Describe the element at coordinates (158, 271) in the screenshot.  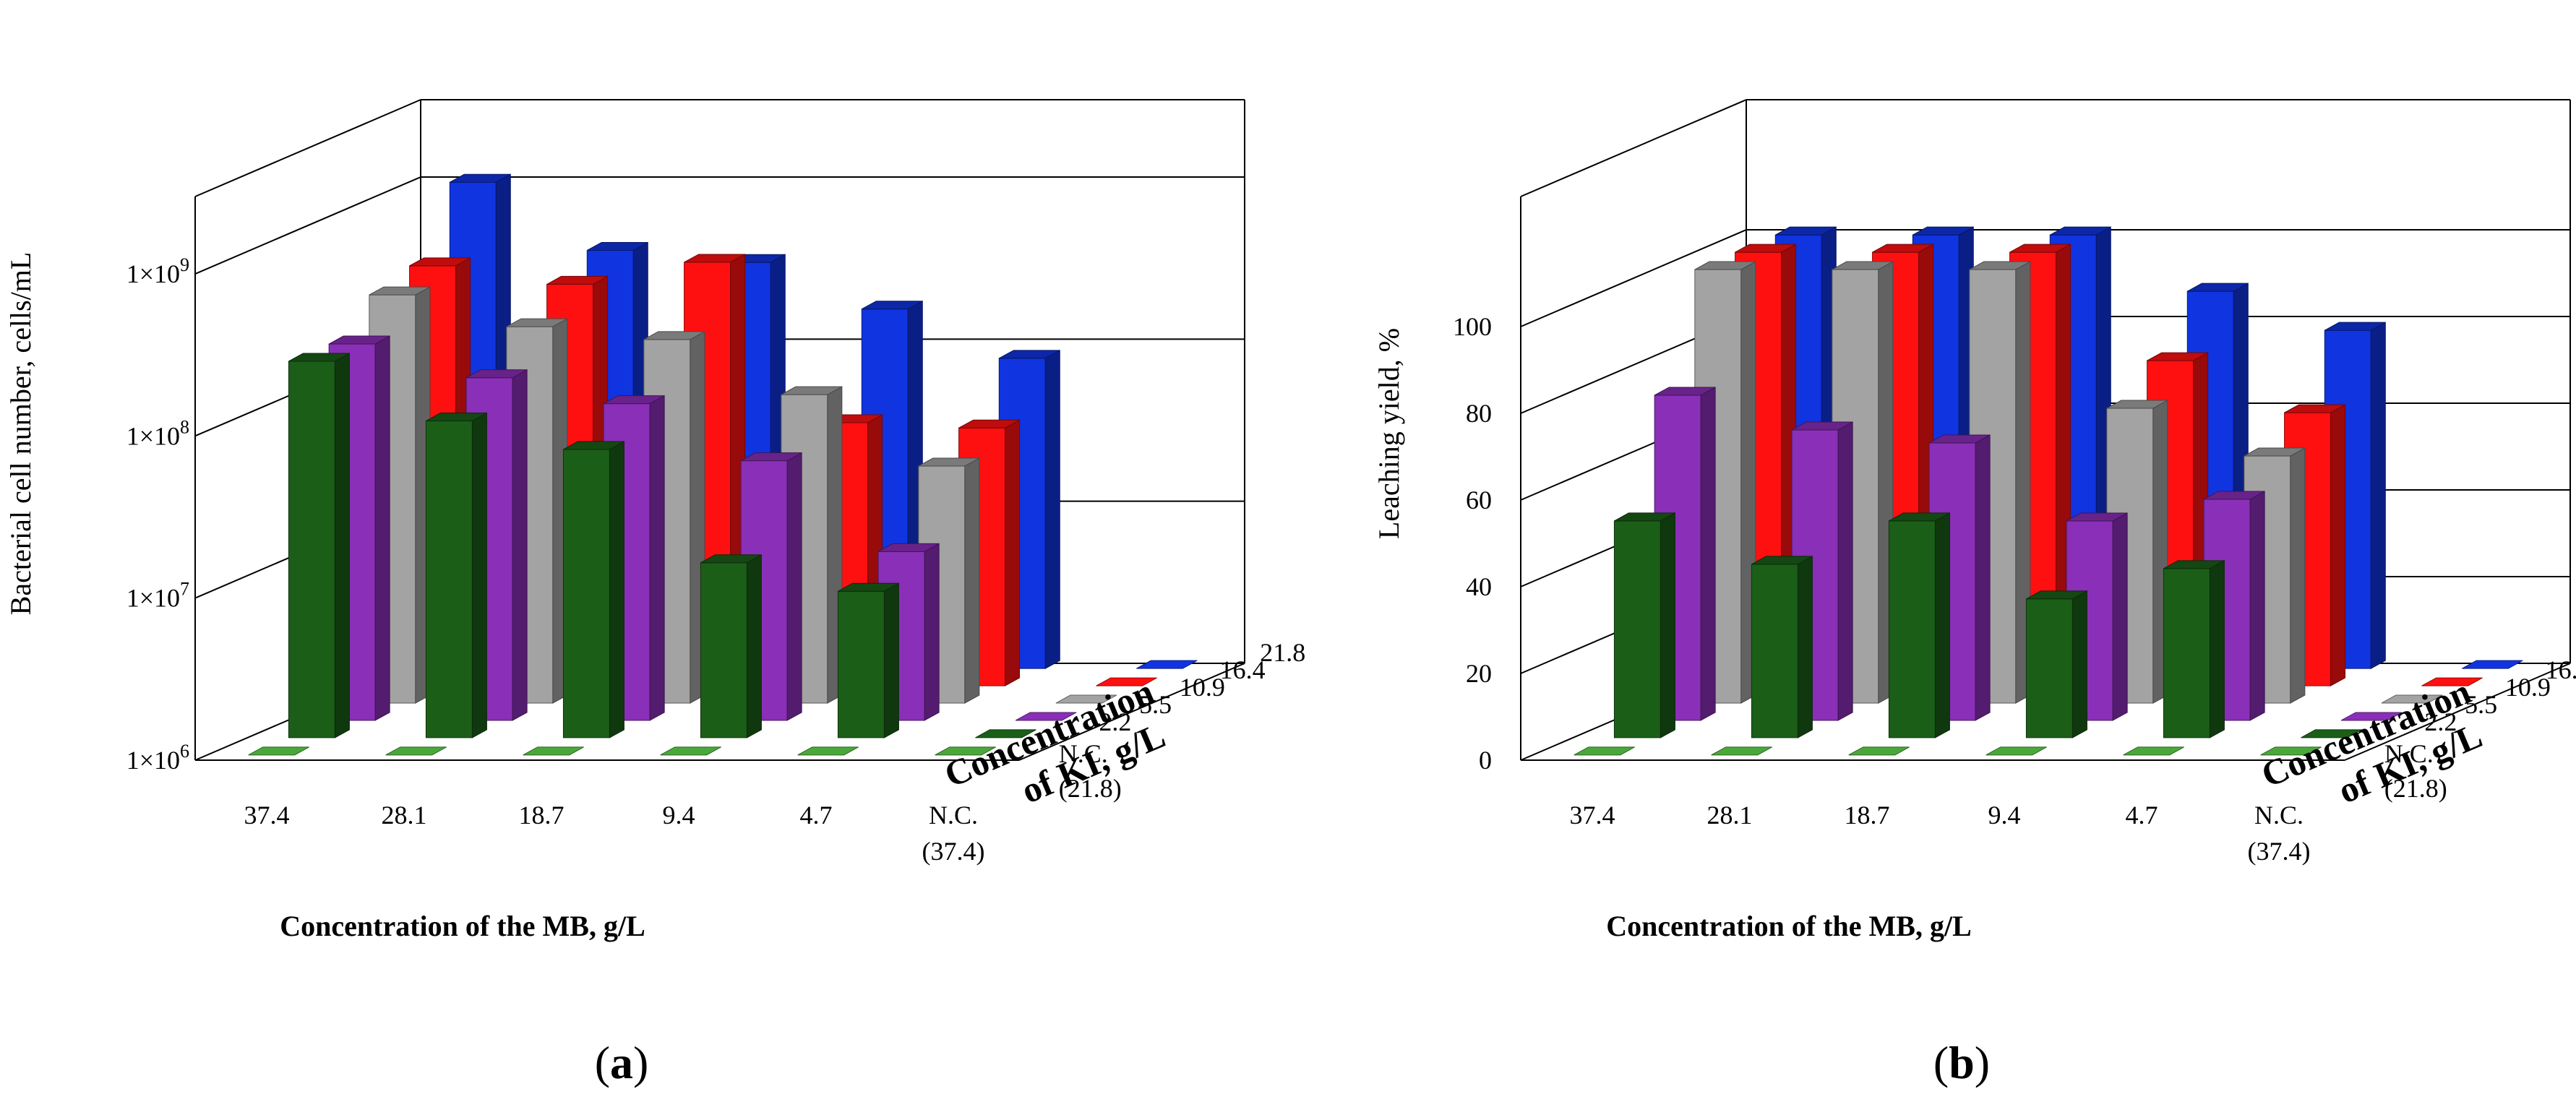
I see `y-tick-label: 1×10⁹` at that location.